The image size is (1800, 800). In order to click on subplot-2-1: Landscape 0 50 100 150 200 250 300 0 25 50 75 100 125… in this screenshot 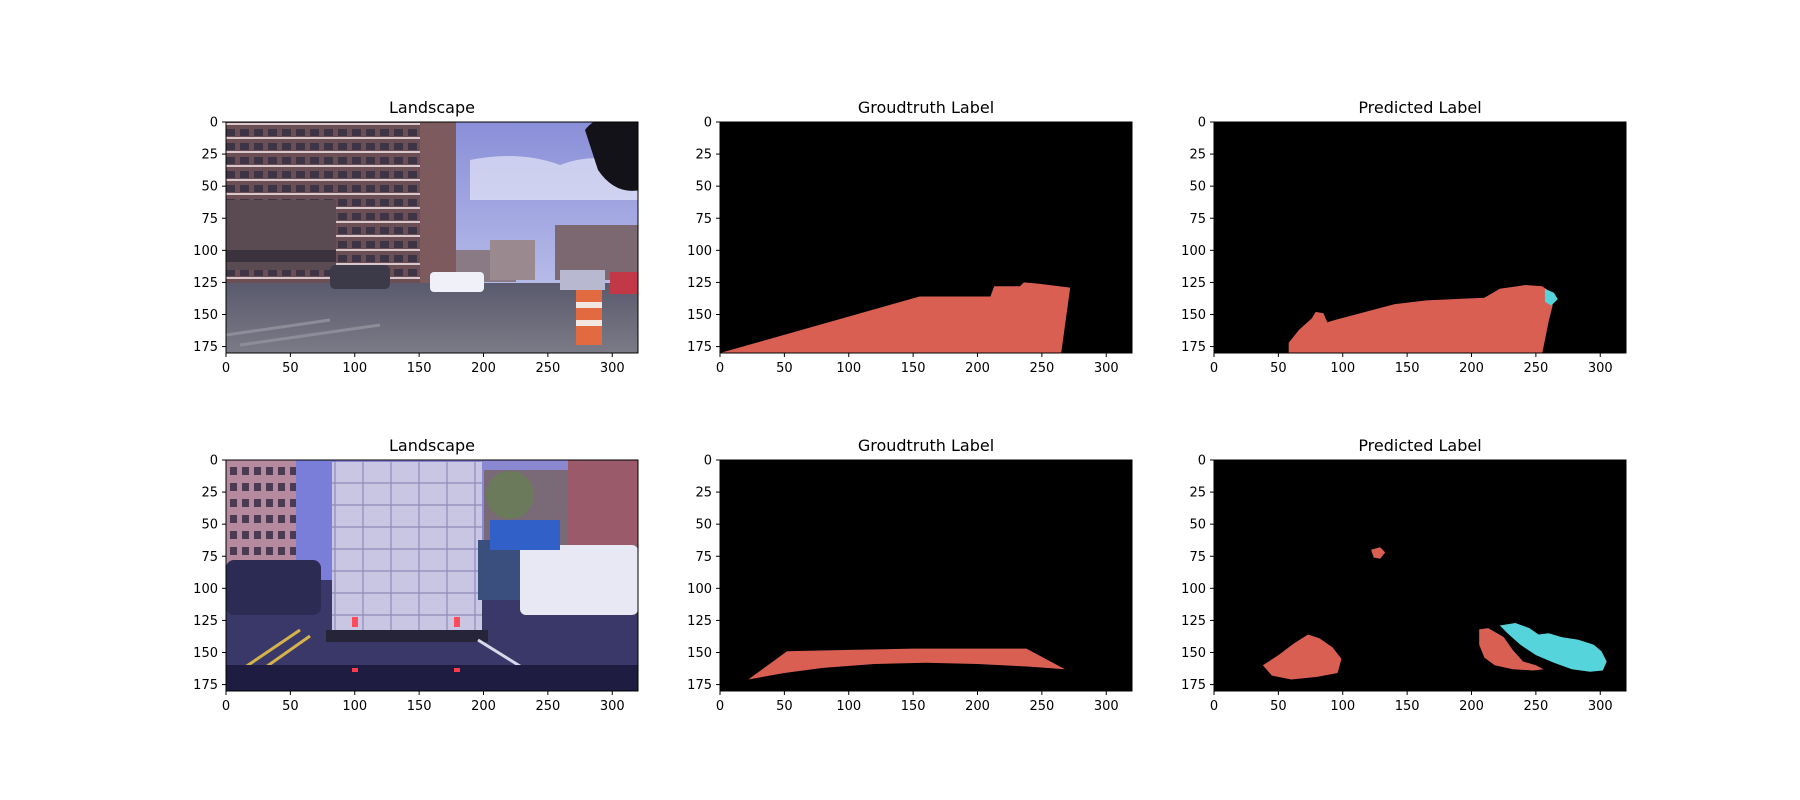, I will do `click(416, 575)`.